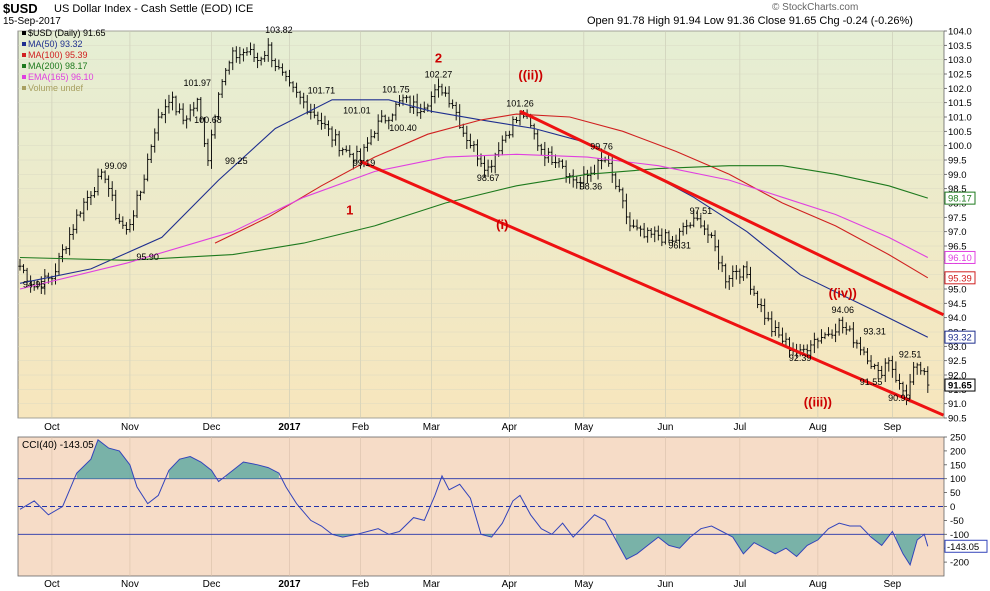  Describe the element at coordinates (55, 44) in the screenshot. I see `legend-entry: MA(50) 93.32` at that location.